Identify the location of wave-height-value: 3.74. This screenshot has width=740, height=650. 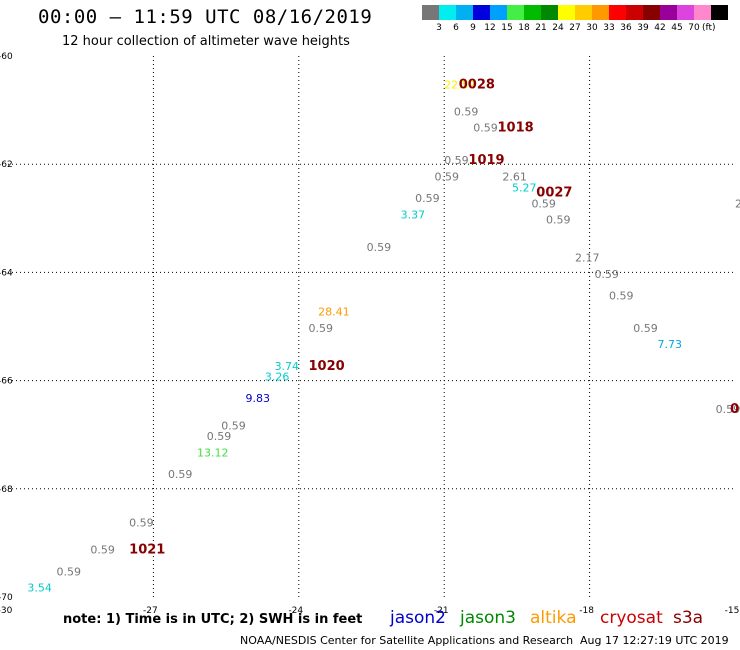
(287, 366).